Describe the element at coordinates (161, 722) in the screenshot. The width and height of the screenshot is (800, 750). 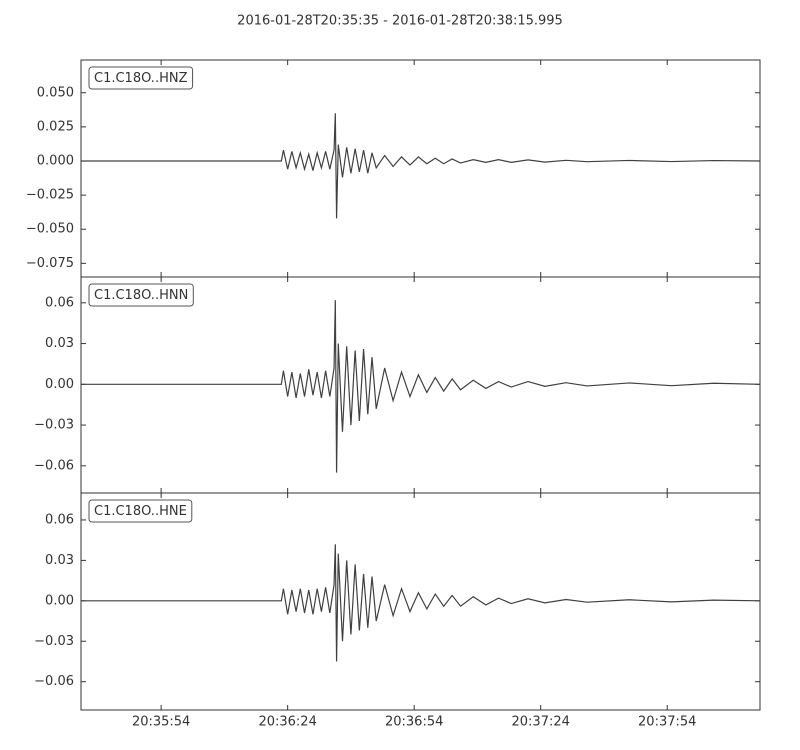
I see `x-tick-label: 20:35:54` at that location.